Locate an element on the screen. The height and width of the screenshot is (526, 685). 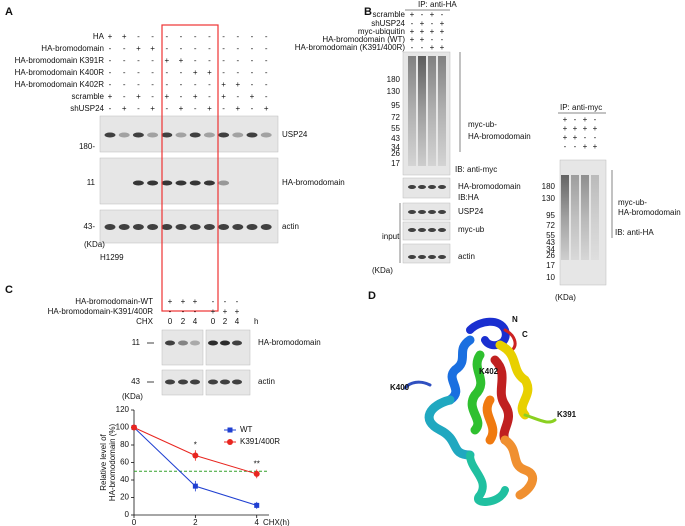
band-label: myc-ub- is located at coordinates (482, 124).